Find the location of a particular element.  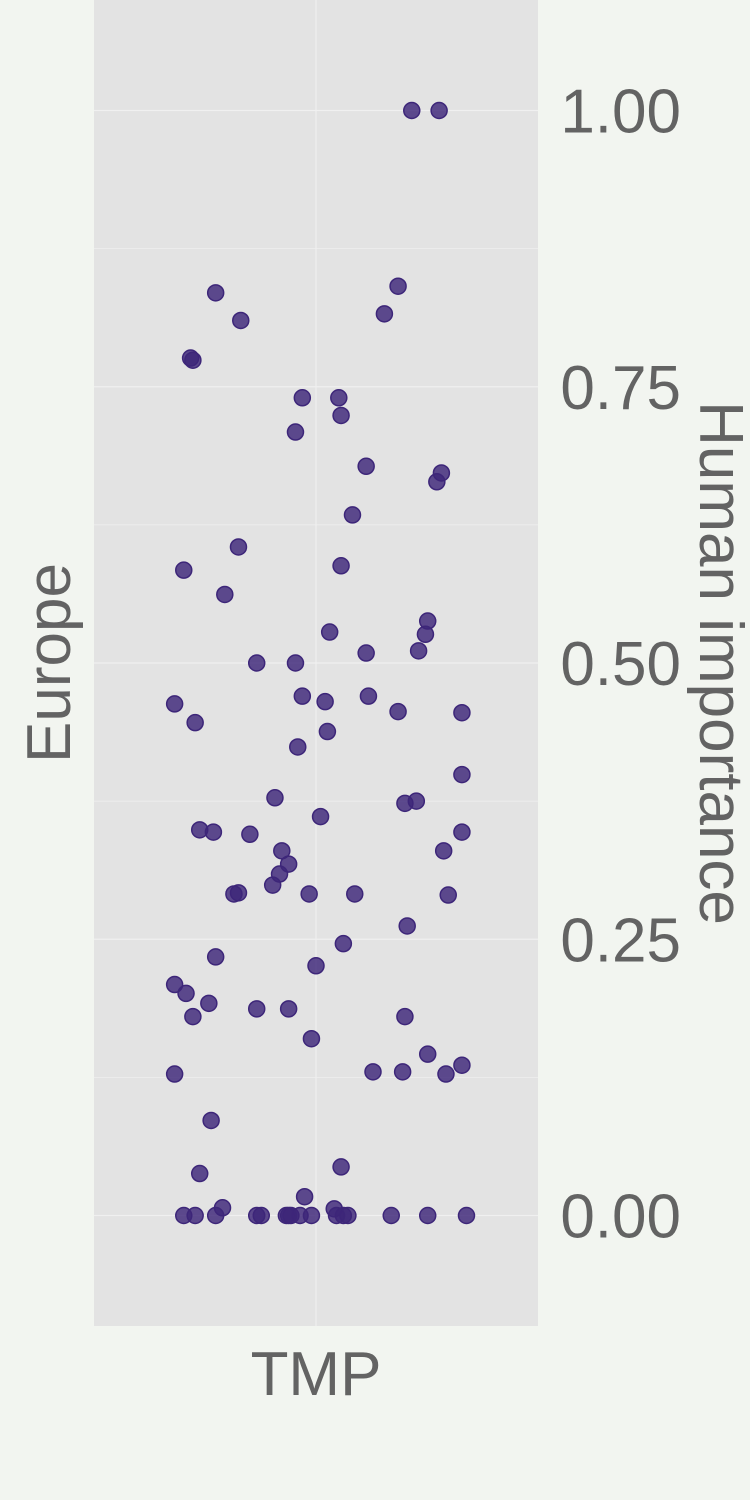

y-tick-label: 0.25 is located at coordinates (620, 940).